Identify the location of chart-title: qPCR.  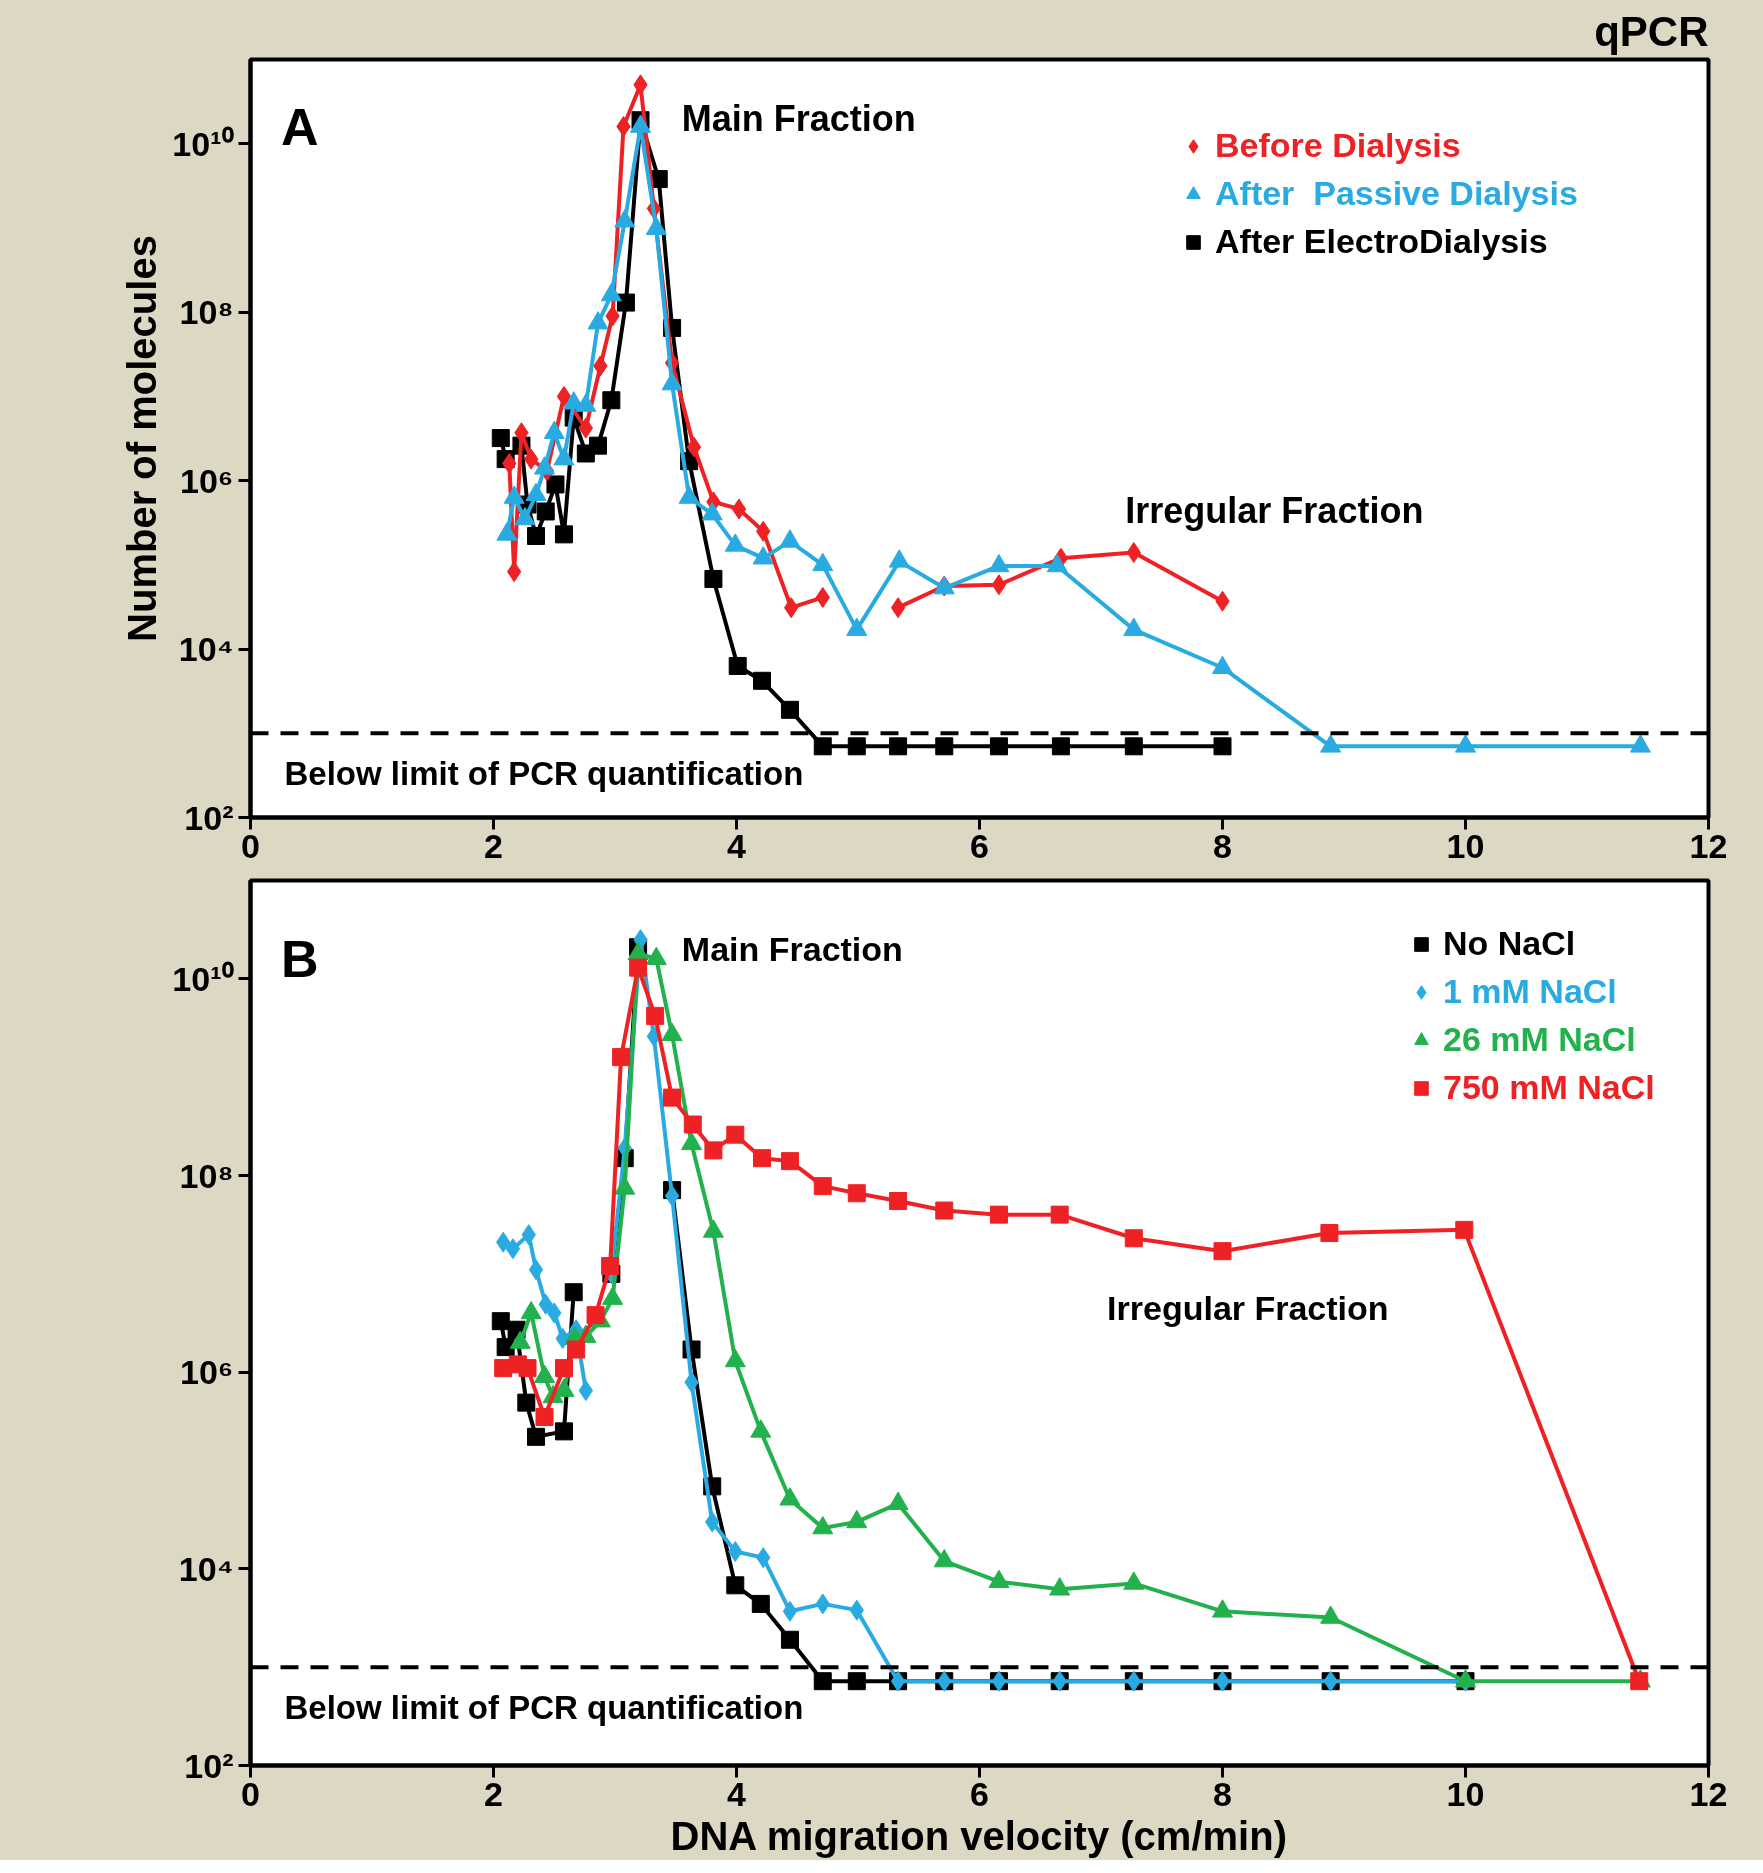
(1651, 31).